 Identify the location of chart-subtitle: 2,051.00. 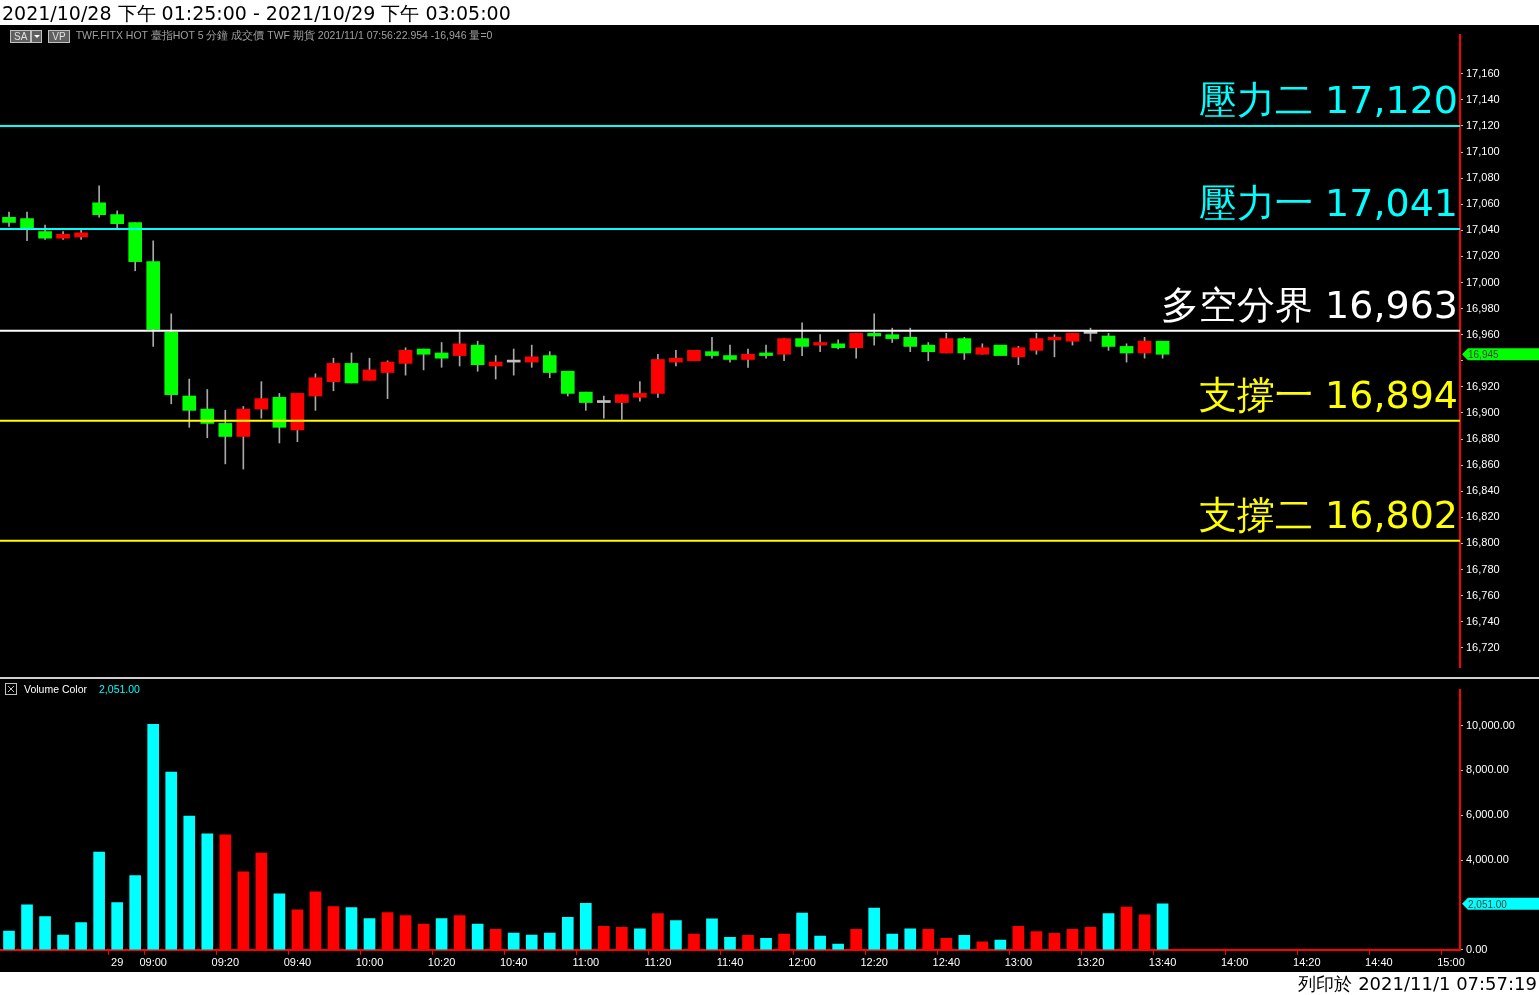
(119, 689).